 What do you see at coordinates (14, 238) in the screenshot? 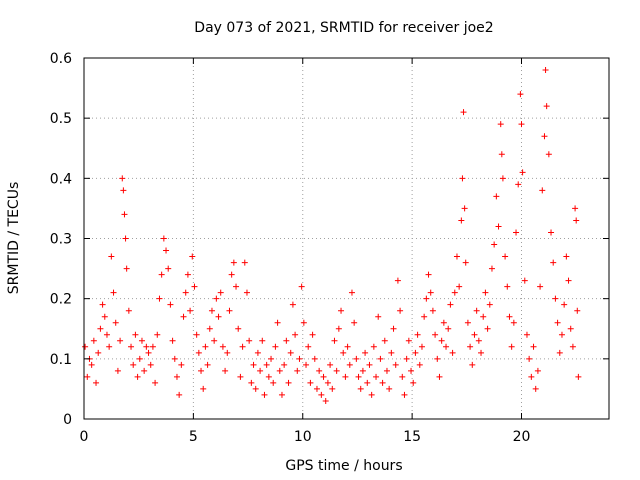
I see `y-axis-label: SRMTID / TECUs` at bounding box center [14, 238].